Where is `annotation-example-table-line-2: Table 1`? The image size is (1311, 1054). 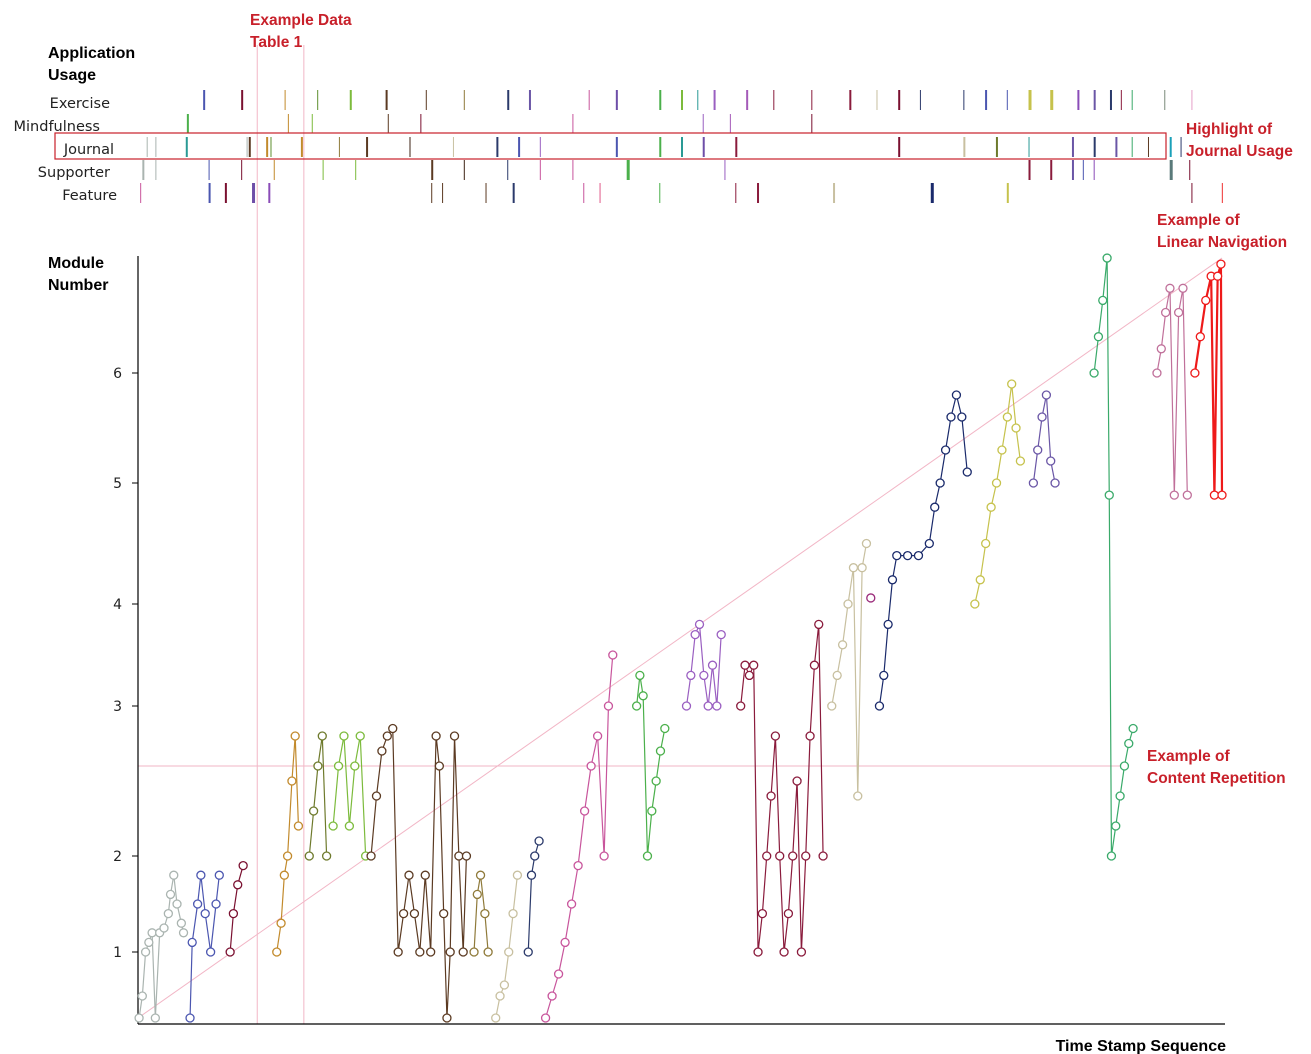
annotation-example-table-line-2: Table 1 is located at coordinates (276, 42).